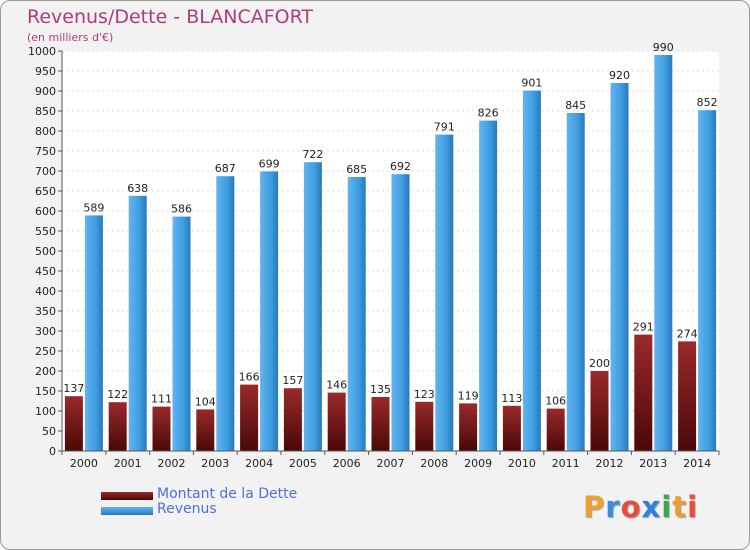 The width and height of the screenshot is (750, 550). Describe the element at coordinates (45, 331) in the screenshot. I see `y-tick-label: 300` at that location.